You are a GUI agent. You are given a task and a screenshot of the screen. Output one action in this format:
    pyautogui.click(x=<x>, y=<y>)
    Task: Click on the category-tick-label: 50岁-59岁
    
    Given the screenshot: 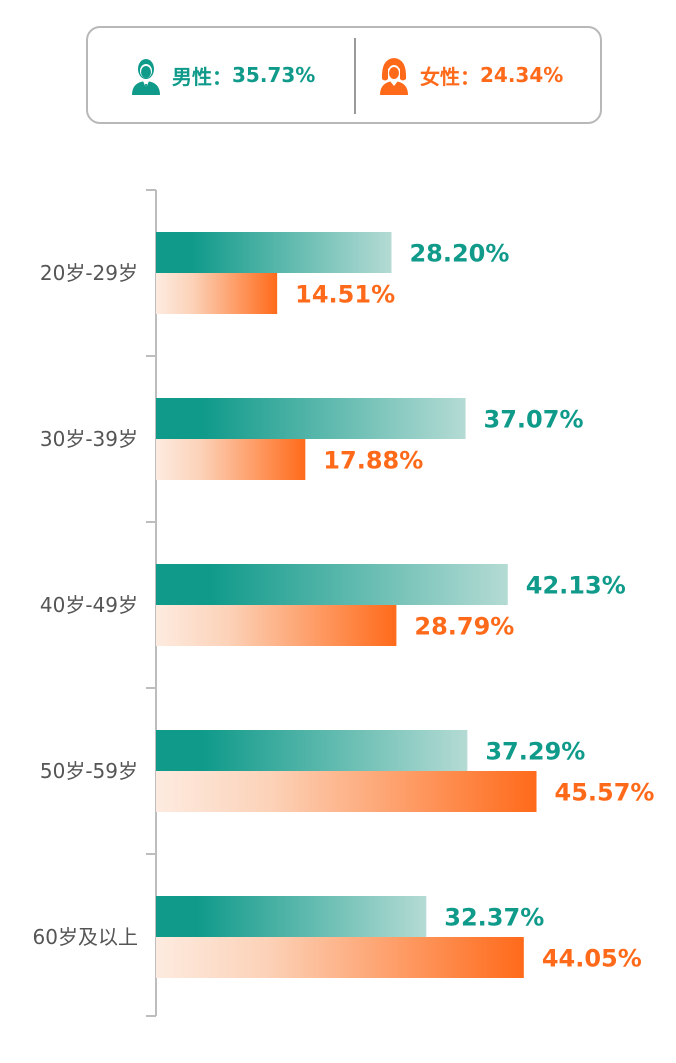 What is the action you would take?
    pyautogui.click(x=89, y=771)
    